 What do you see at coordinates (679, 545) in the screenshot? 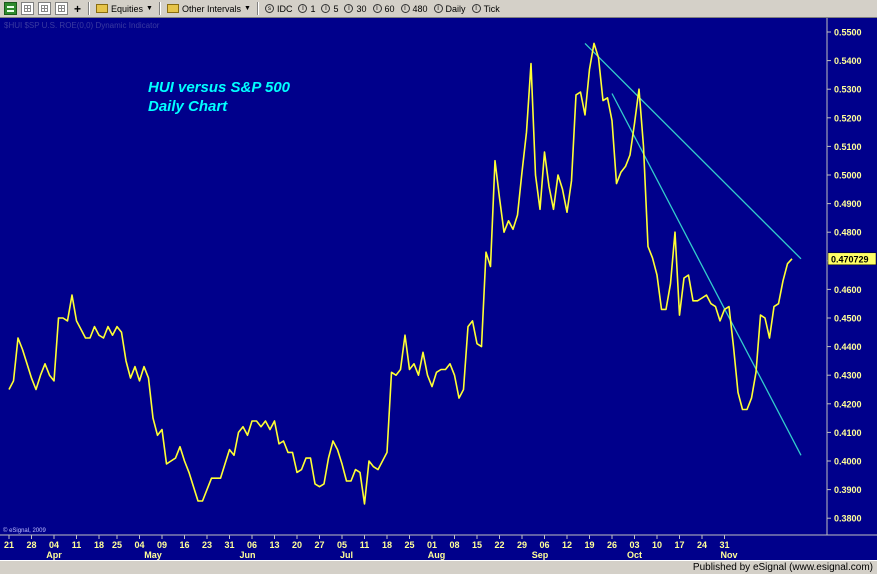
I see `x-day-label: 17` at bounding box center [679, 545].